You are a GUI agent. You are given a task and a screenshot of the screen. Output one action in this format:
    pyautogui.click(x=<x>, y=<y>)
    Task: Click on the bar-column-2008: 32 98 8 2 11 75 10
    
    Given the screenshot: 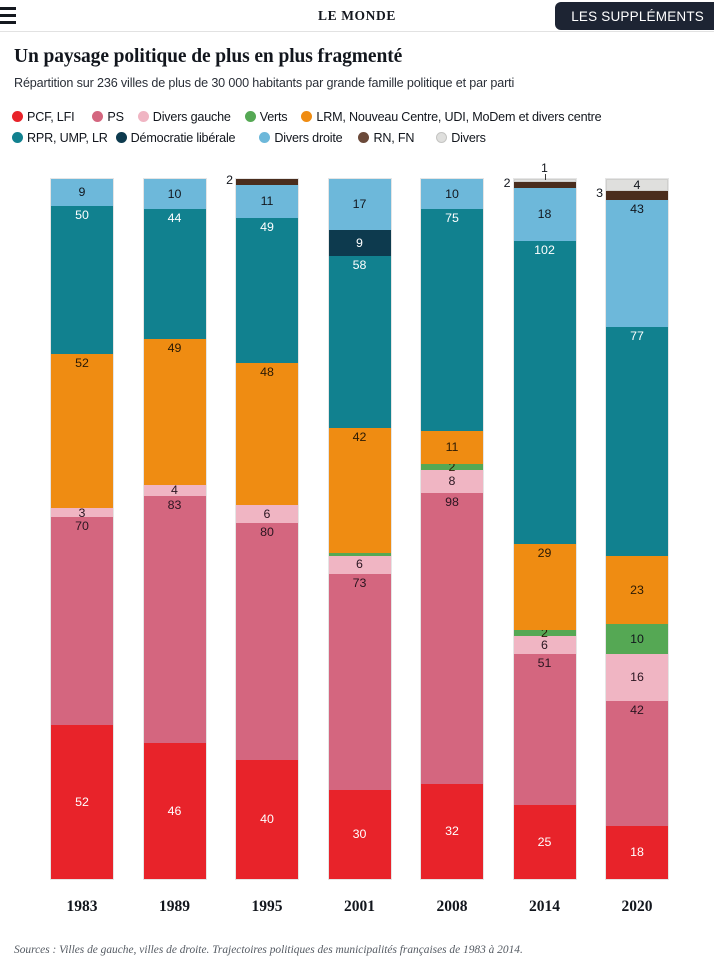 What is the action you would take?
    pyautogui.click(x=452, y=529)
    